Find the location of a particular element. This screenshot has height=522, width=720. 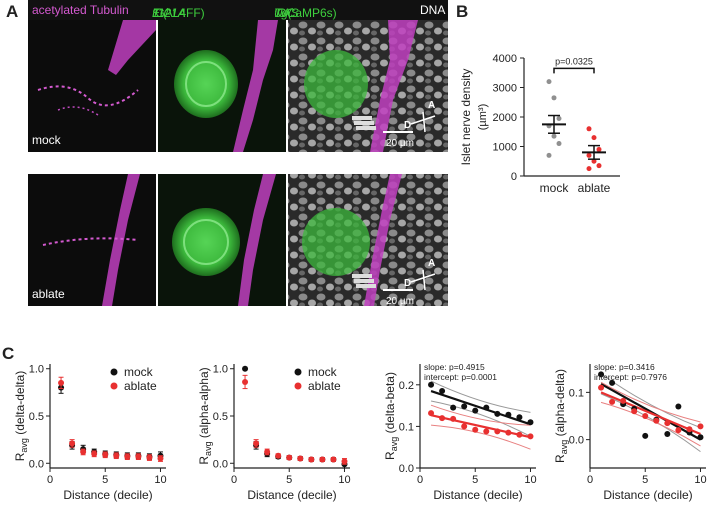

nerve-fiber is located at coordinates (78, 111).